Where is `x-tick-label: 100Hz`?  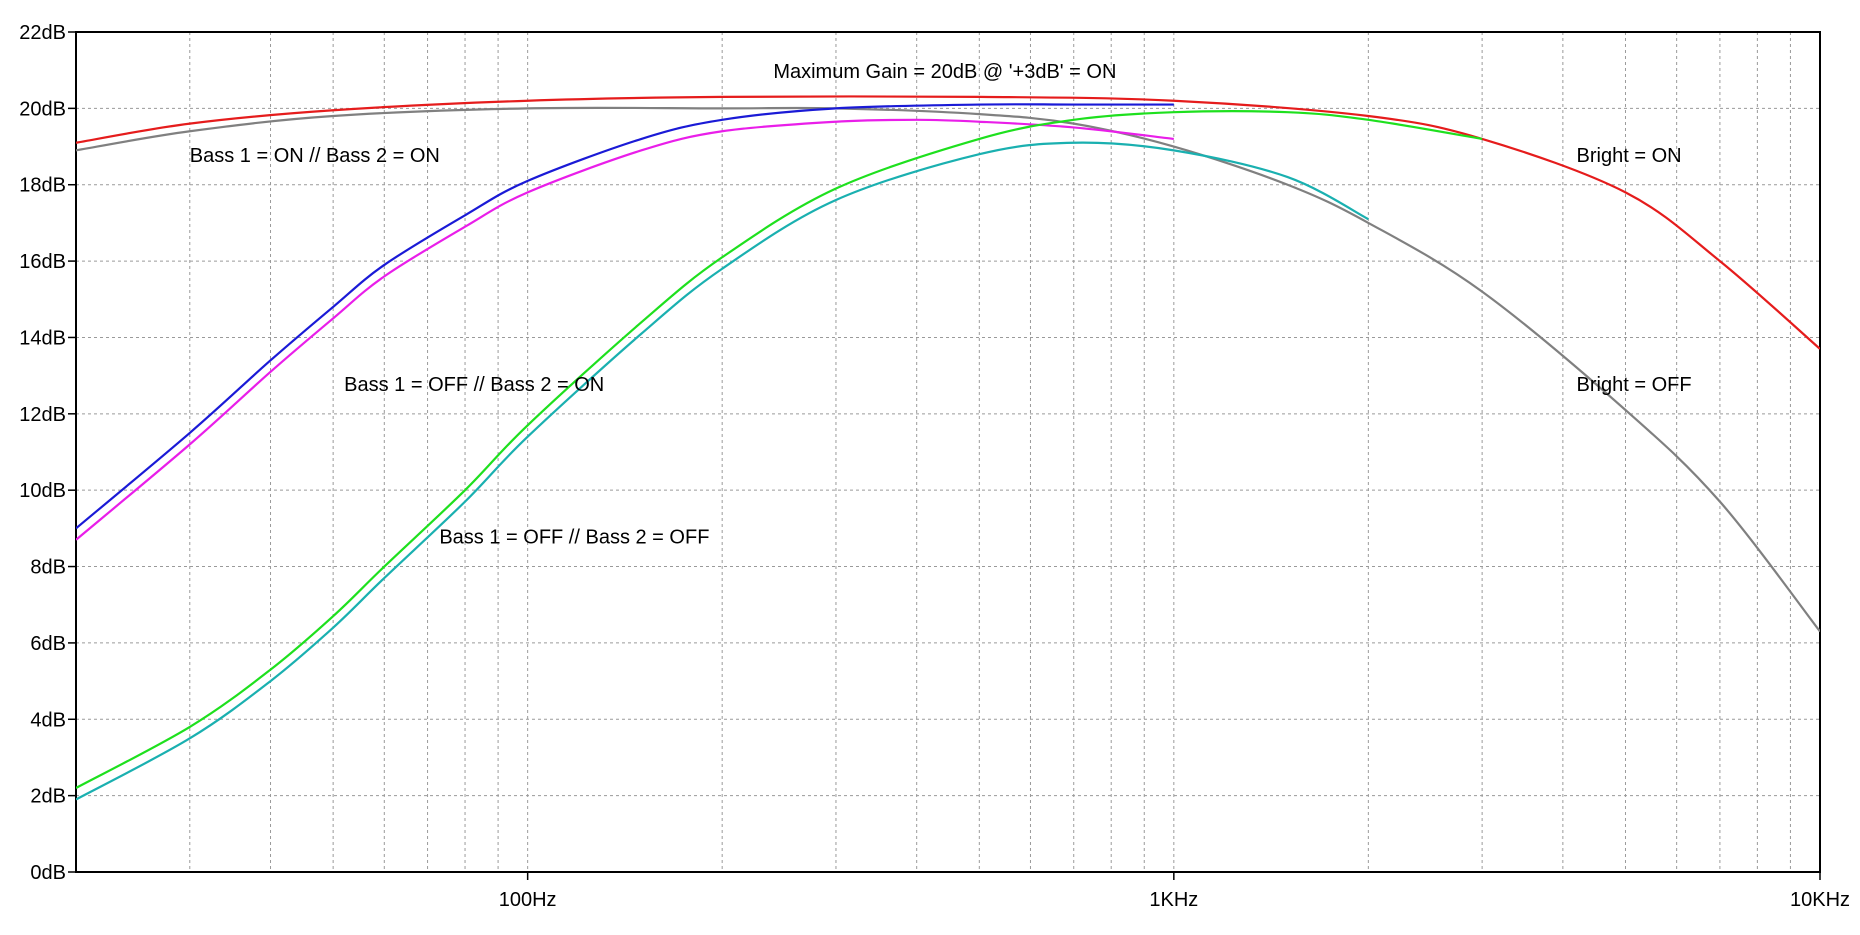 x-tick-label: 100Hz is located at coordinates (528, 900).